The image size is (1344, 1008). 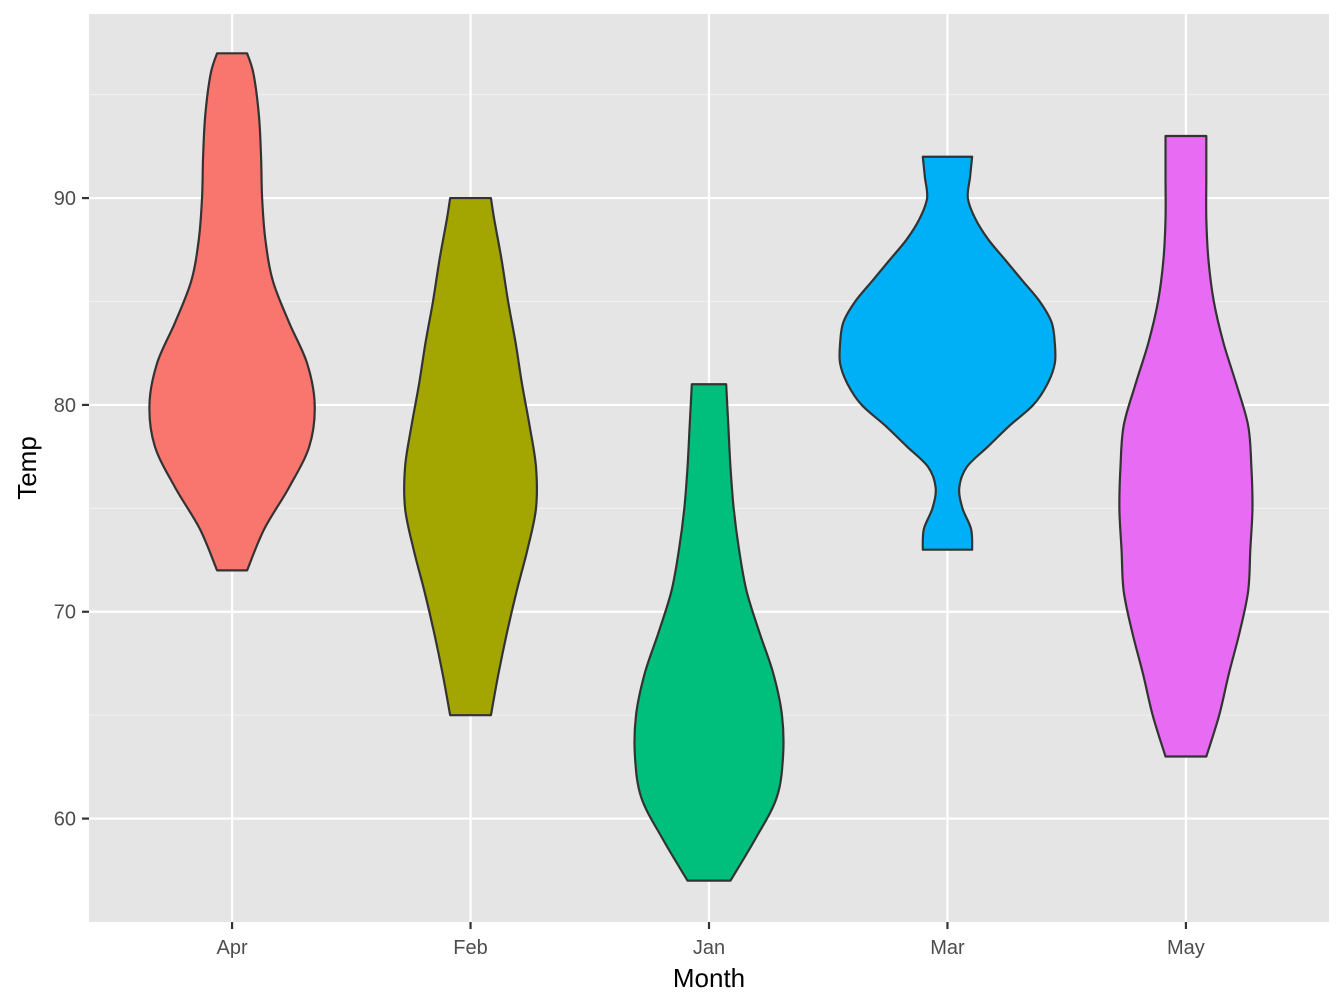 What do you see at coordinates (65, 613) in the screenshot?
I see `y-tick-label: 70` at bounding box center [65, 613].